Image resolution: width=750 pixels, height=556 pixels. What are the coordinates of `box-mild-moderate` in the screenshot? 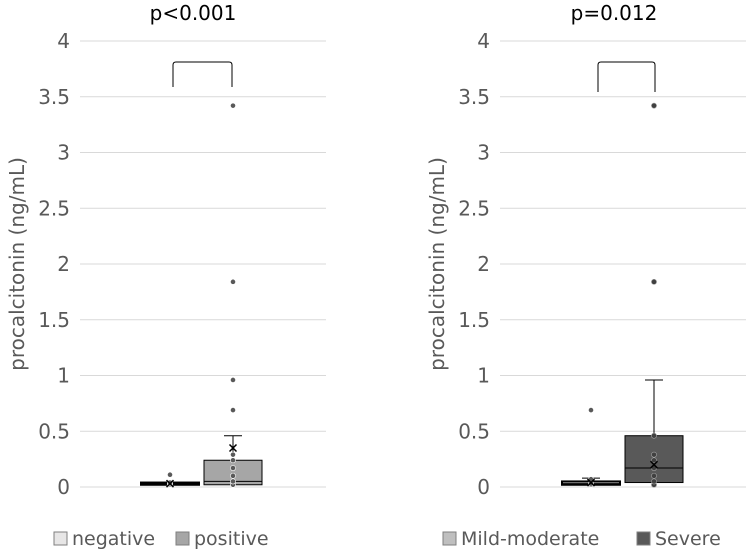 It's located at (591, 447).